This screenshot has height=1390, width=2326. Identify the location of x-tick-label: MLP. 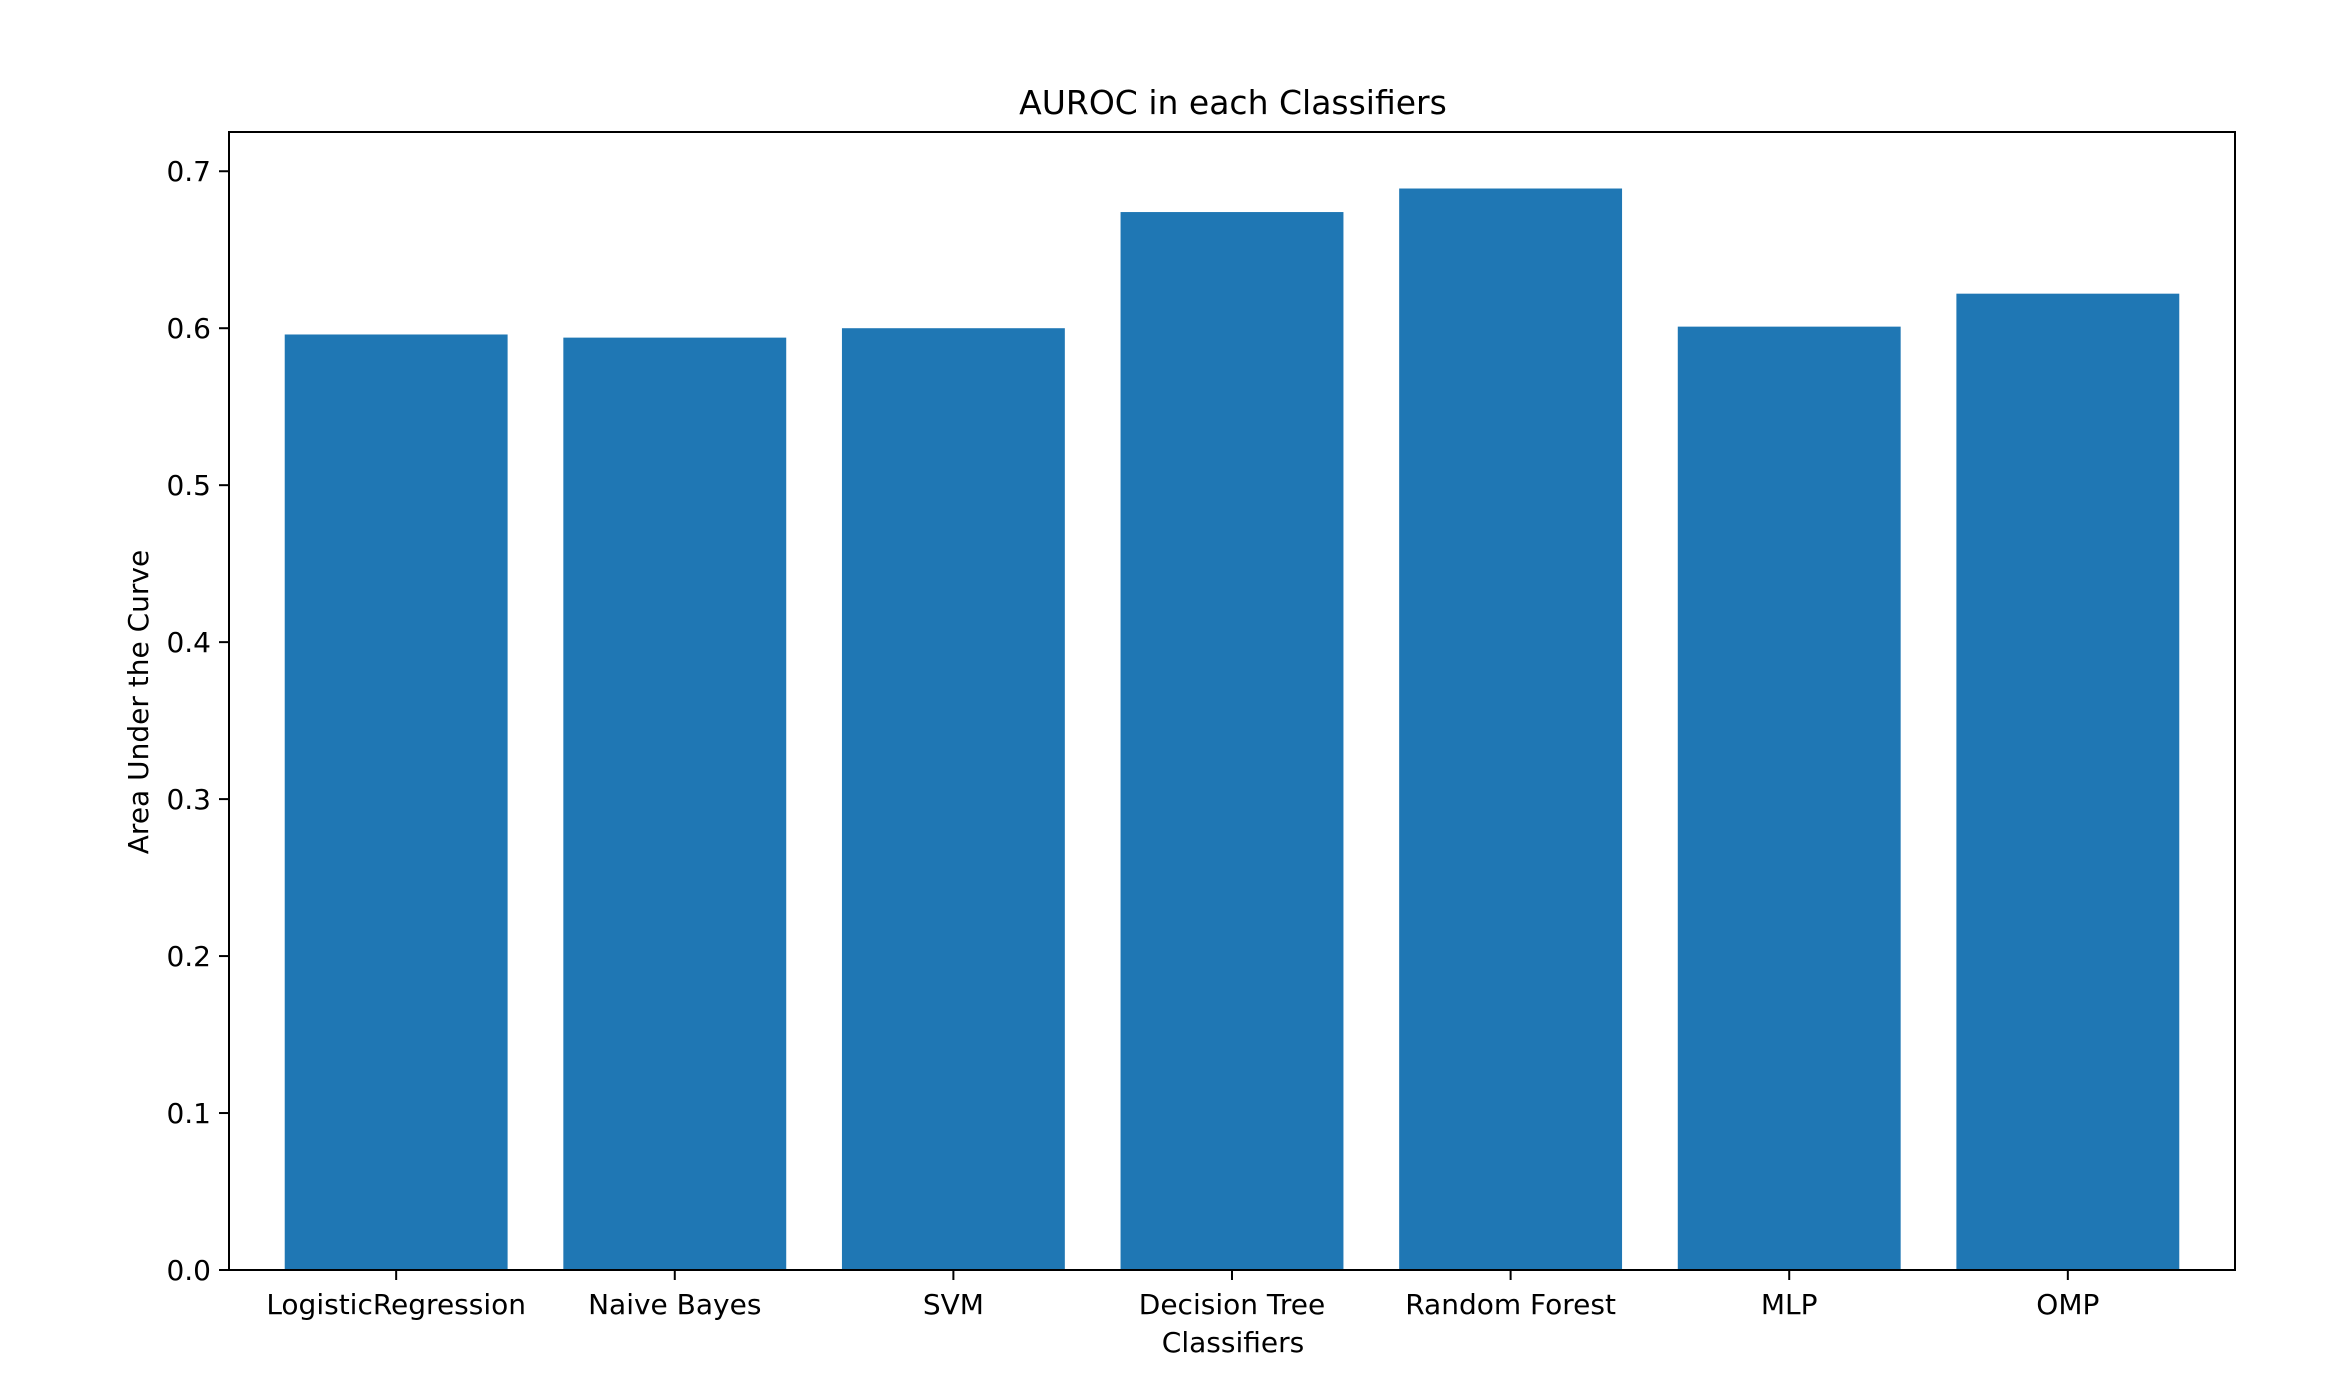
(1789, 1304).